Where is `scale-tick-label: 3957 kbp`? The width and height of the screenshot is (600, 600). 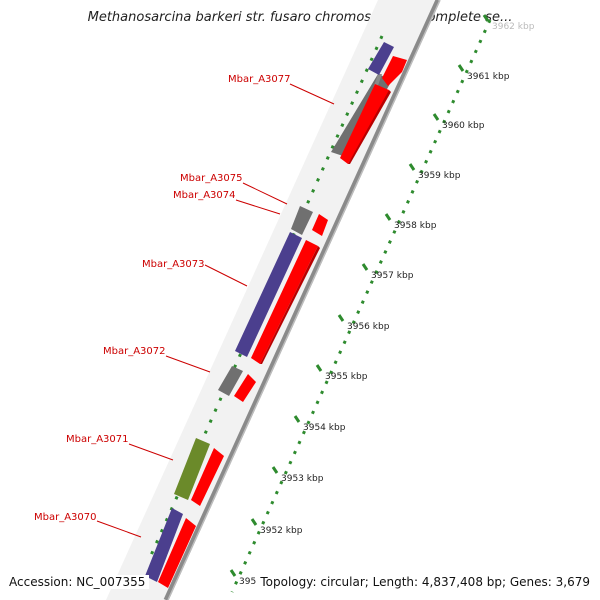
scale-tick-label: 3957 kbp is located at coordinates (392, 276).